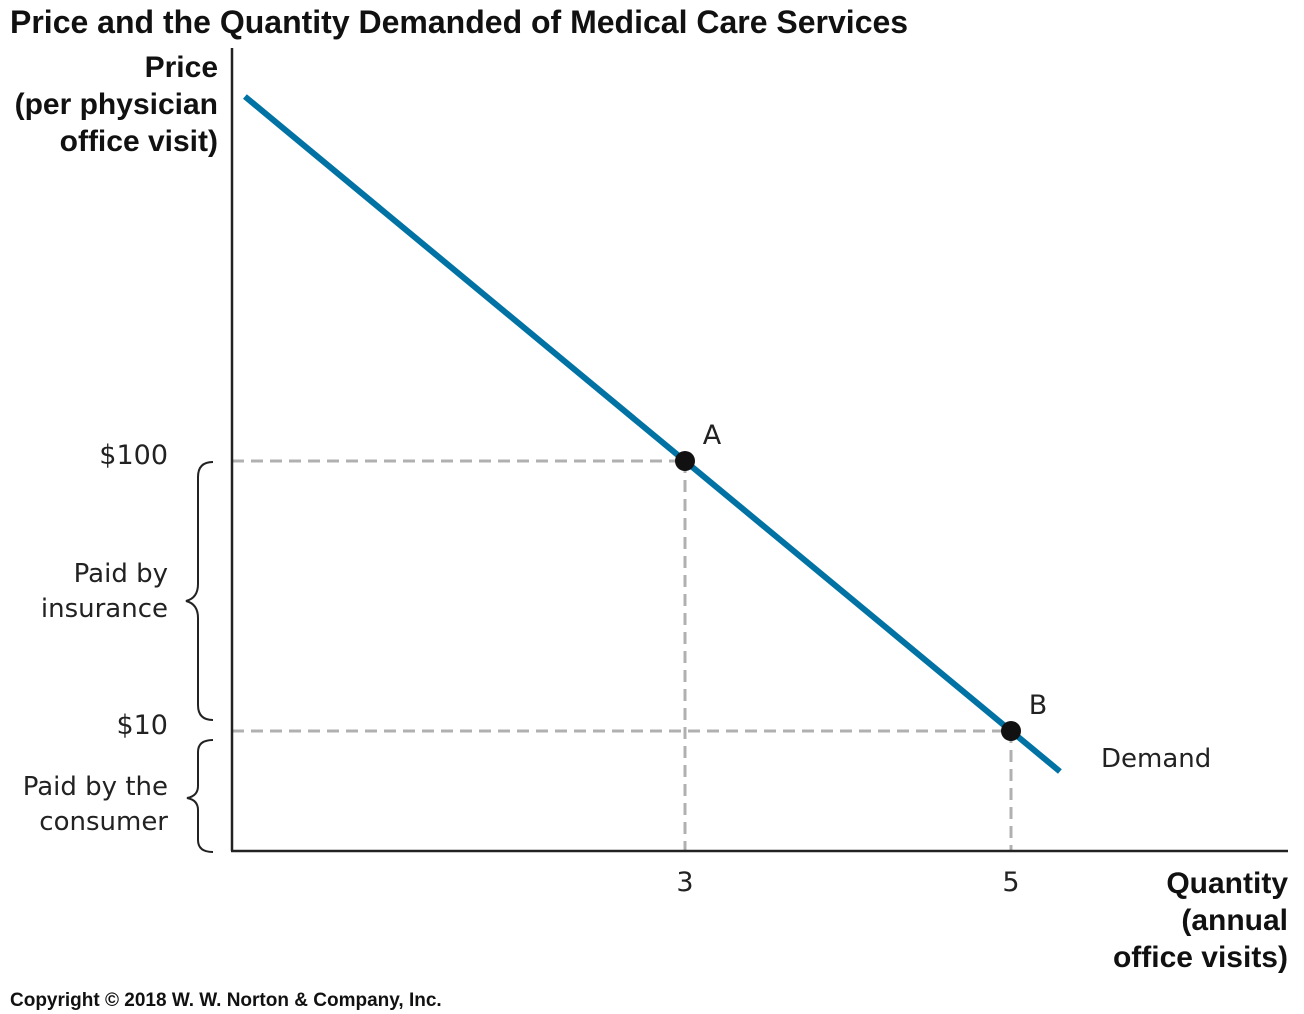  Describe the element at coordinates (103, 822) in the screenshot. I see `bracket-consumer-line-2: consumer` at that location.